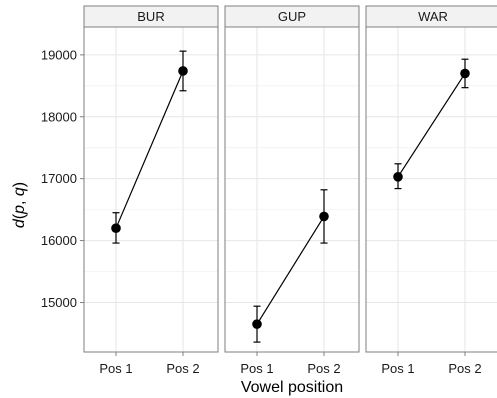 This screenshot has width=497, height=398. What do you see at coordinates (59, 54) in the screenshot?
I see `y-tick-label: 19000` at bounding box center [59, 54].